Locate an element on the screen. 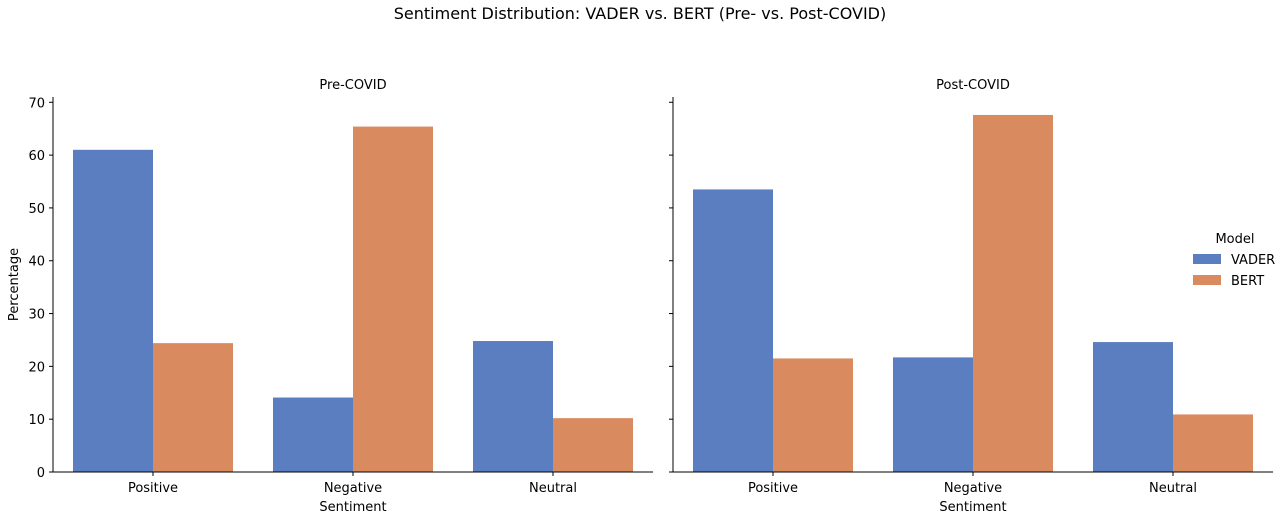 This screenshot has height=512, width=1285. y-tick-label: 40 is located at coordinates (36, 262).